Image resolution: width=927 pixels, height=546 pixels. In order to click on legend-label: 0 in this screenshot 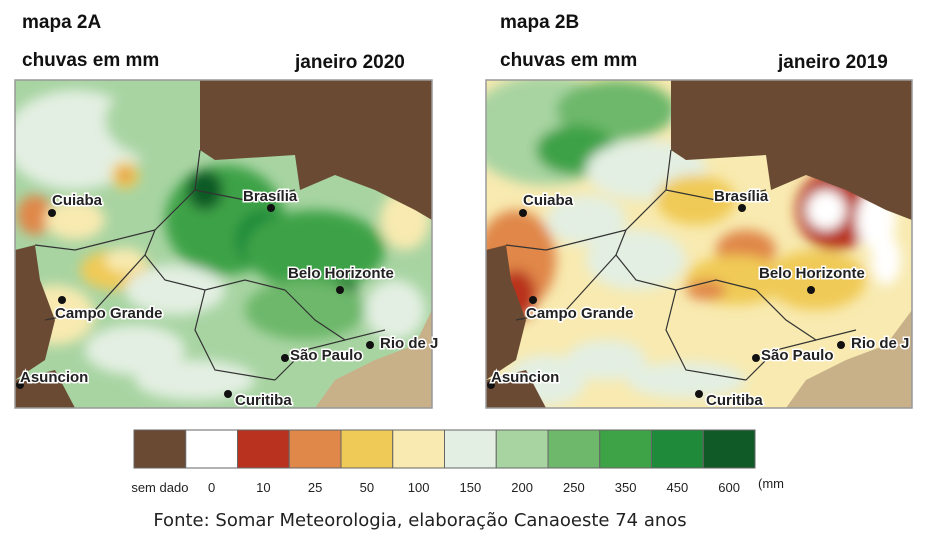, I will do `click(211, 487)`.